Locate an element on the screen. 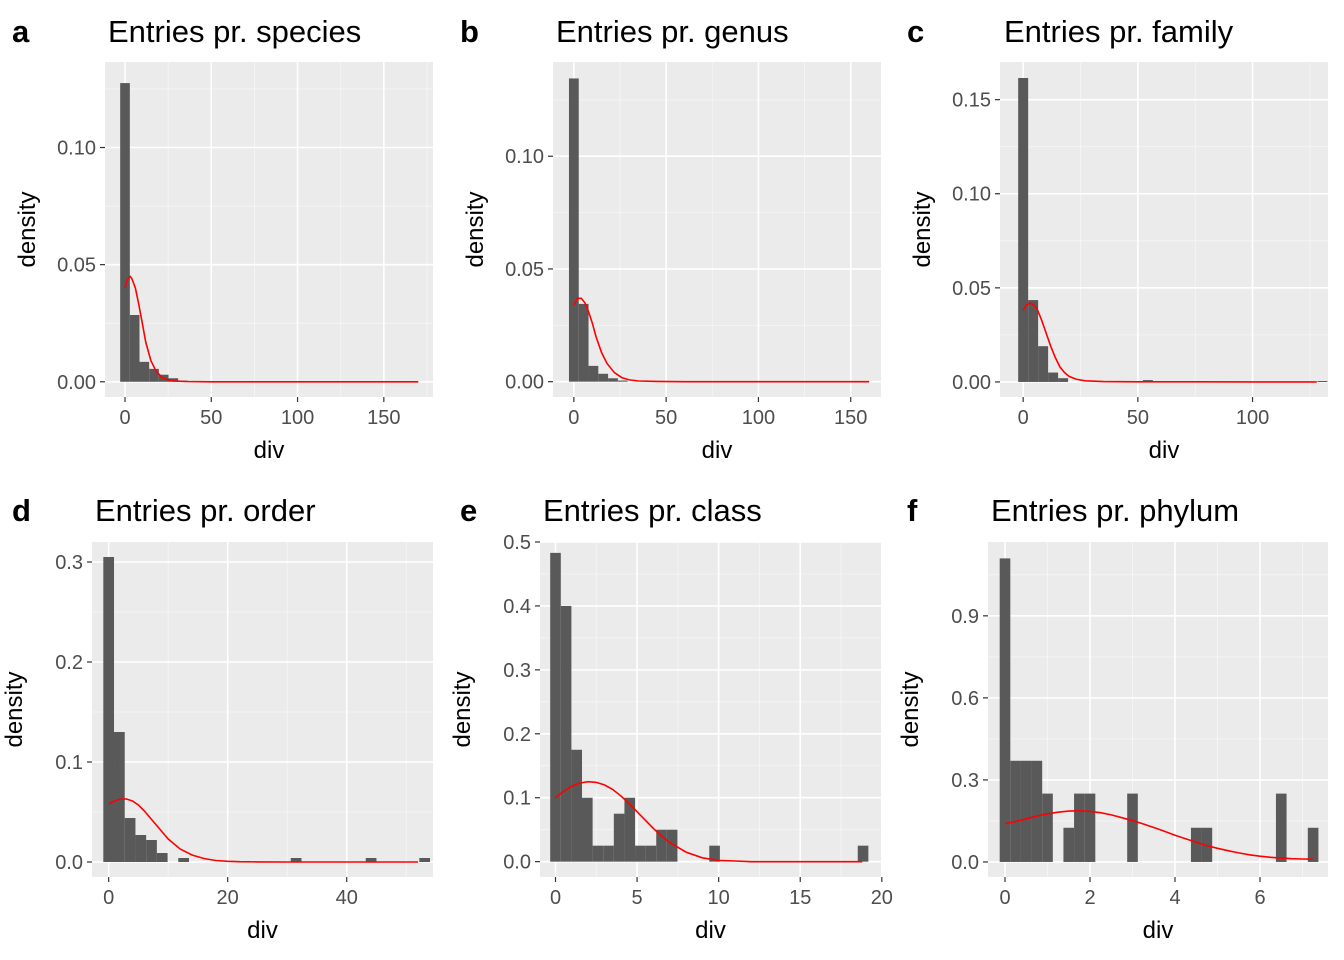  x-tick-label: 150 is located at coordinates (383, 418).